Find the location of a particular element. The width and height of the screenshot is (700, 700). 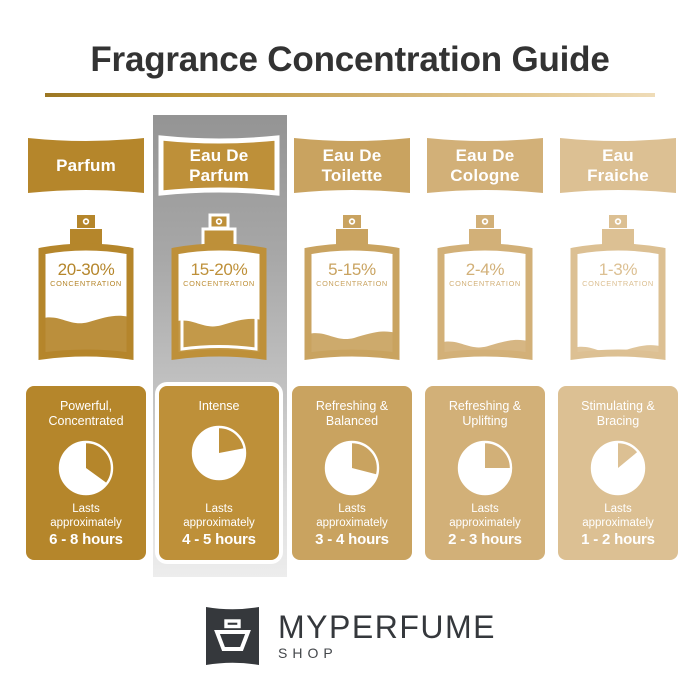

banner-eau-de-parfum: Eau De Parfum is located at coordinates (219, 165).